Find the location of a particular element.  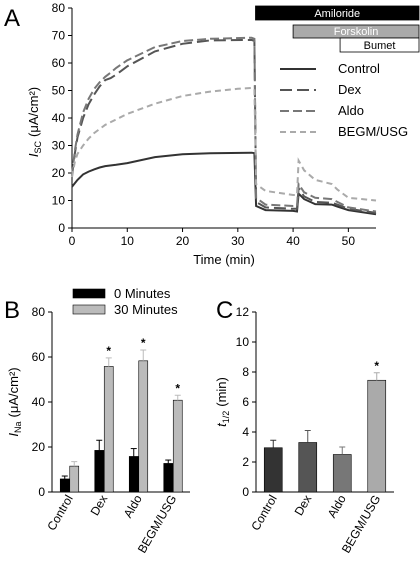

y-axis-title: ISC (μA/cm²) is located at coordinates (34, 122).